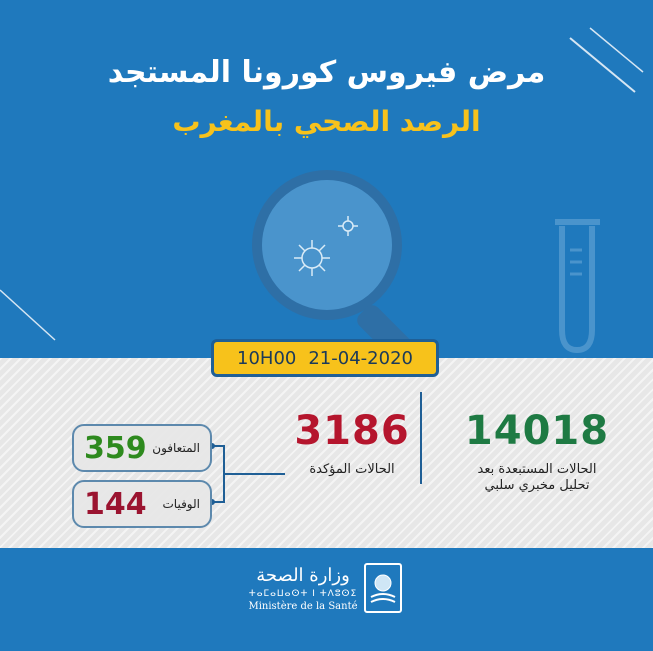 The width and height of the screenshot is (653, 651). Describe the element at coordinates (247, 474) in the screenshot. I see `bracket-connector` at that location.